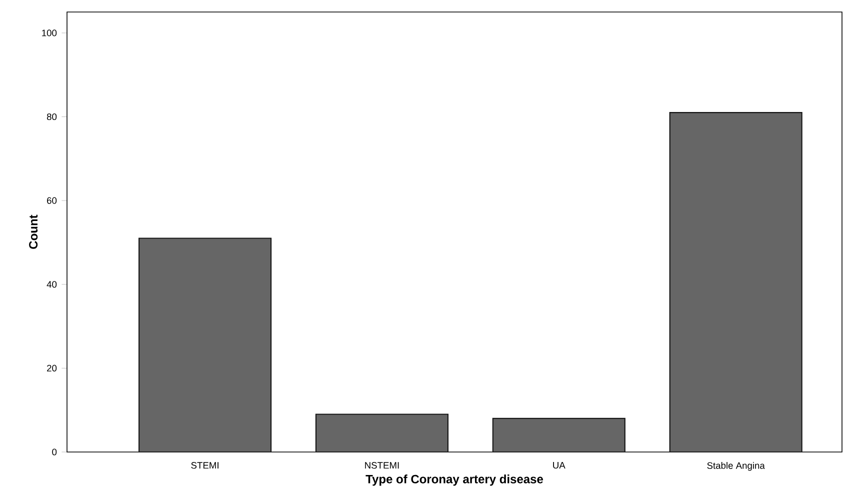 The image size is (851, 500). I want to click on y-tick-label: 60, so click(52, 200).